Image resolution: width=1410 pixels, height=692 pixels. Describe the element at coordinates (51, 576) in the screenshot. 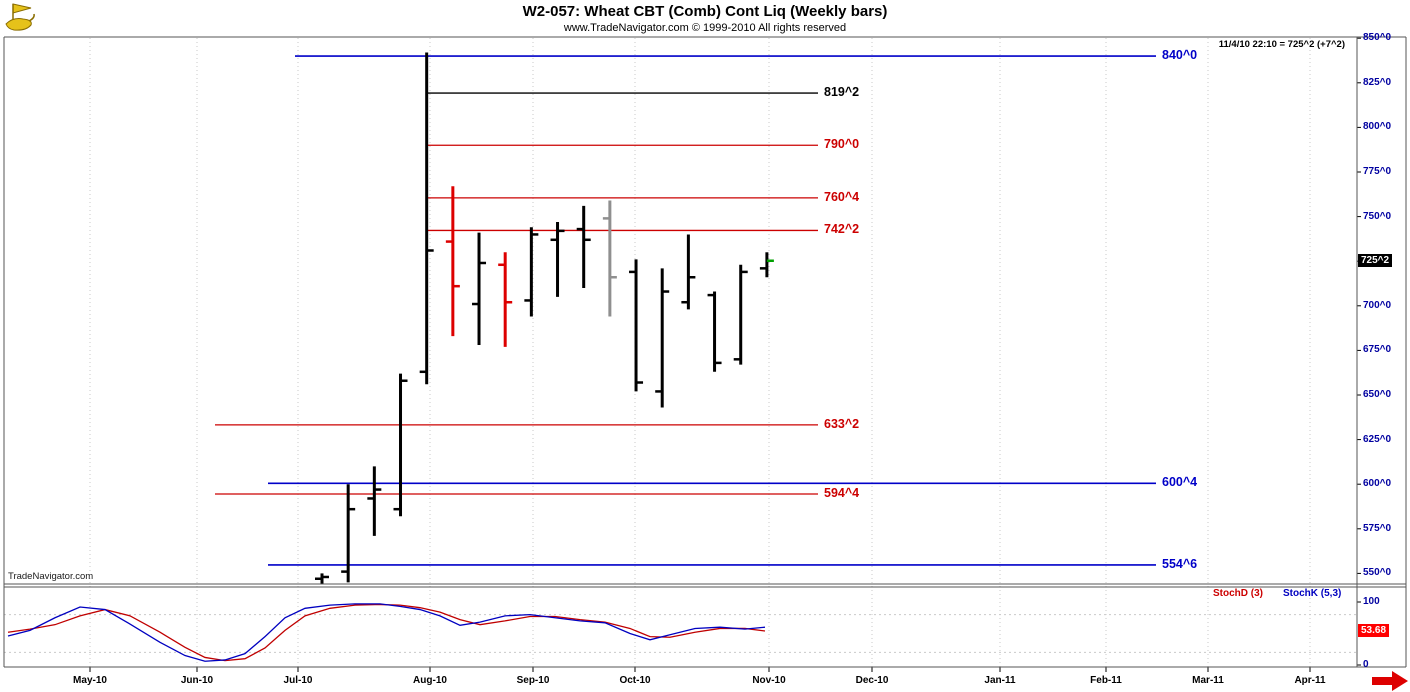

I see `watermark: TradeNavigator.com` at that location.